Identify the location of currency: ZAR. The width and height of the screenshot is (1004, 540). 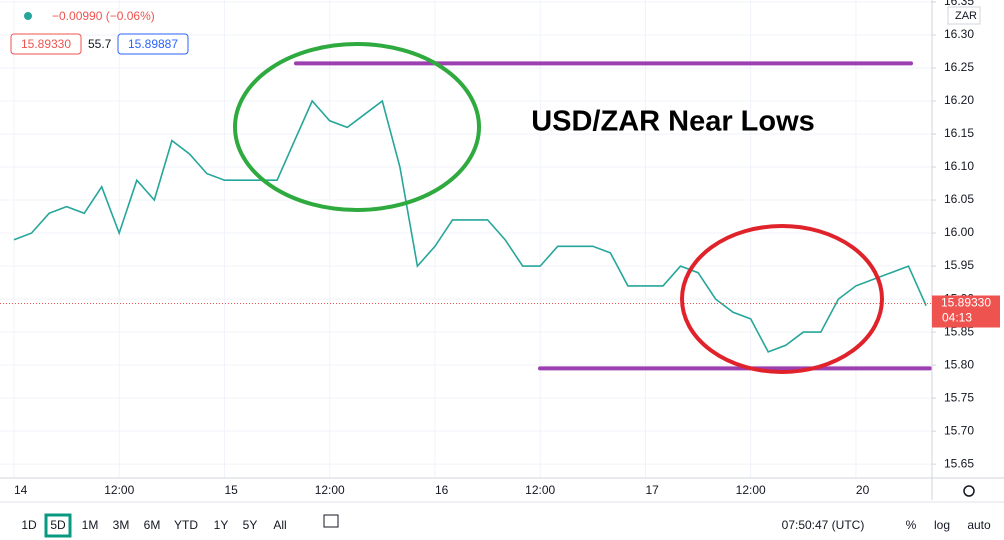
(966, 16).